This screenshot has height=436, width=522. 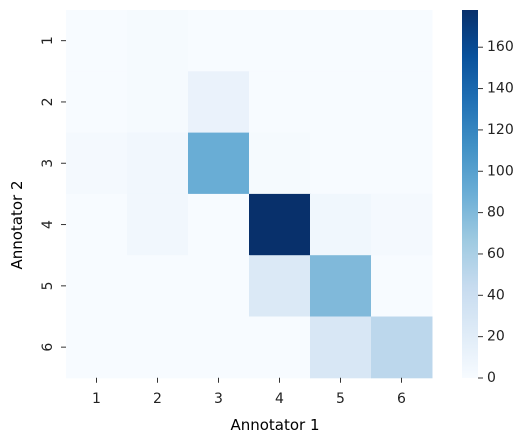 I want to click on y-axis-label: Annotator 2, so click(x=17, y=224).